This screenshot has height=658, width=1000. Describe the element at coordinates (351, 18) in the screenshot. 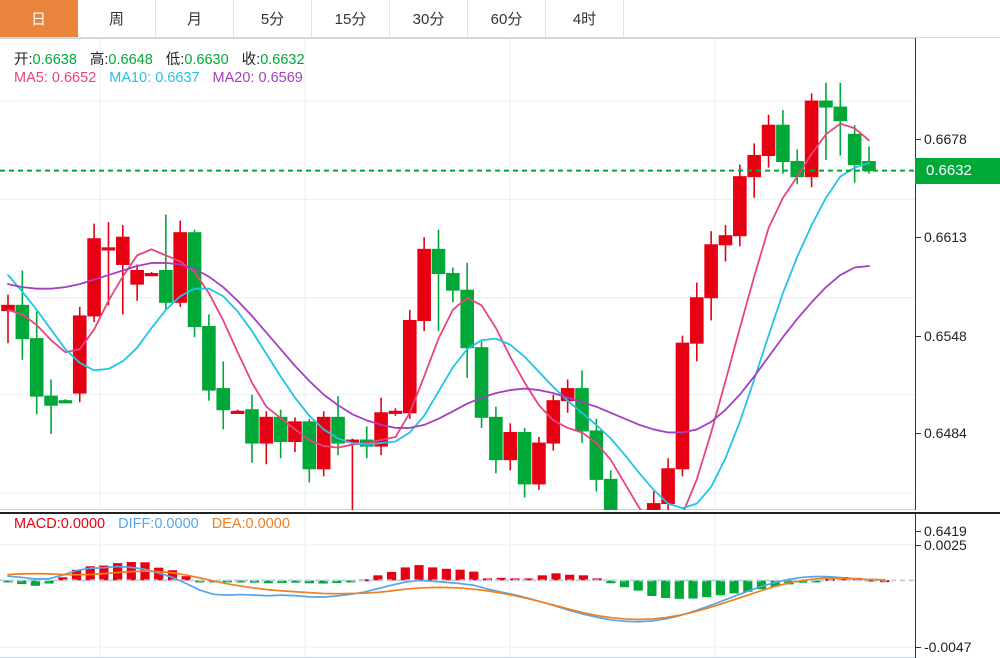

I see `tab-4: 15分` at that location.